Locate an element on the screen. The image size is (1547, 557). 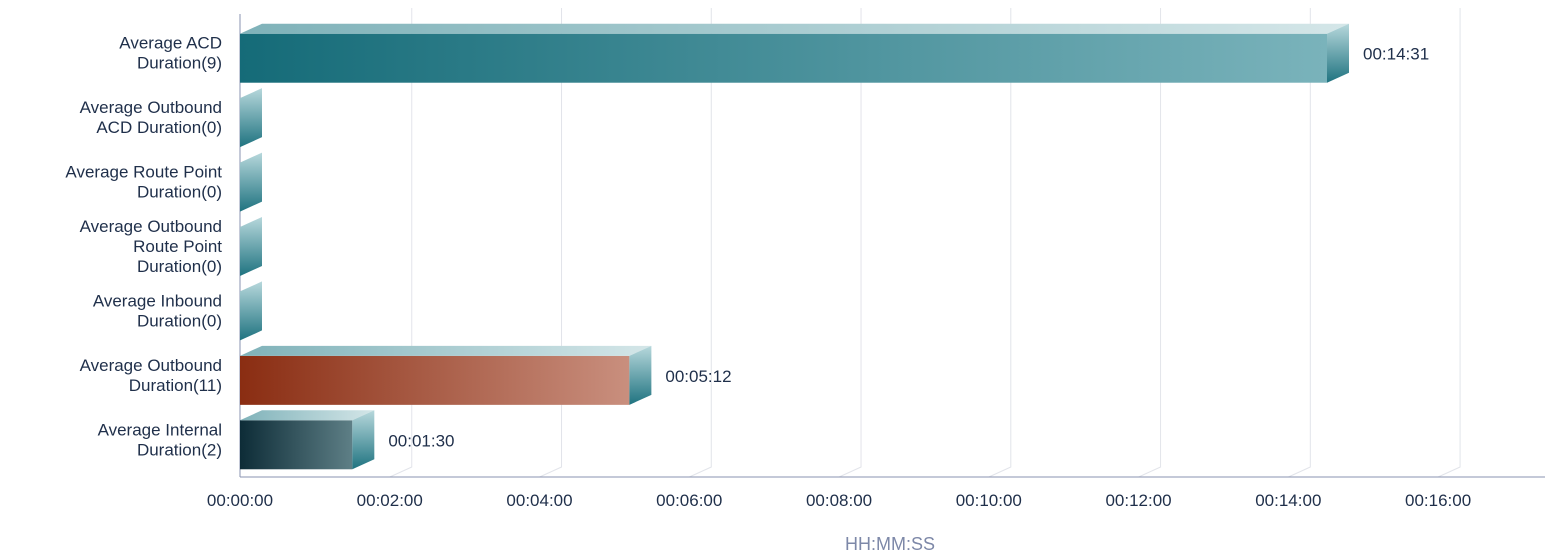
category-label: Average Route Point Duration(0) is located at coordinates (143, 182).